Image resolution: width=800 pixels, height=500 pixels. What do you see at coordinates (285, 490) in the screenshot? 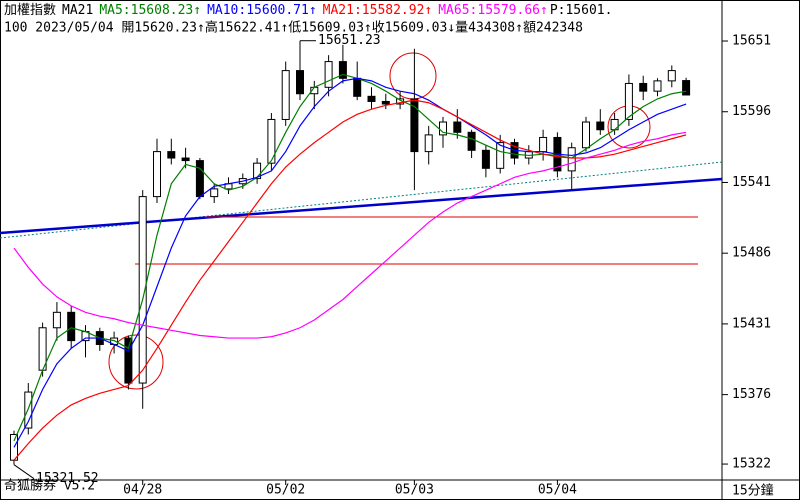
I see `x-tick-label: 05/02` at bounding box center [285, 490].